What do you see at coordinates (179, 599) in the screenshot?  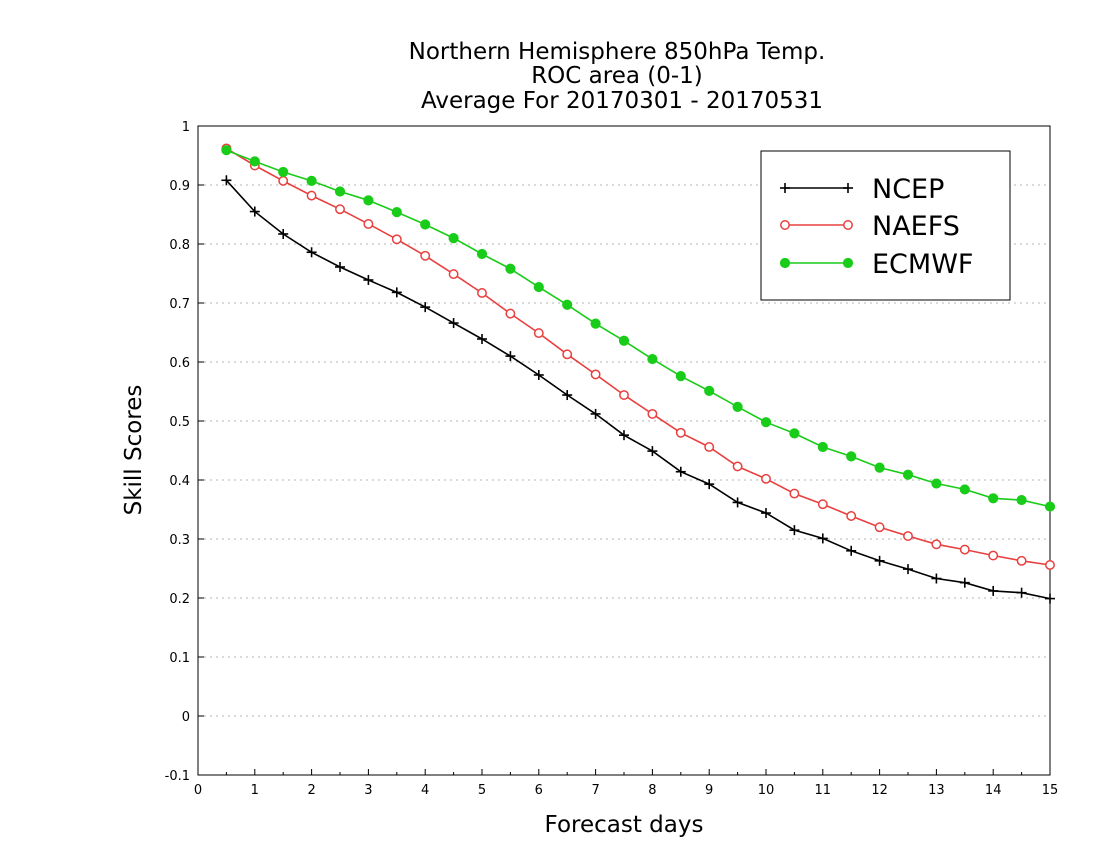 I see `y-tick-label: 0.2` at bounding box center [179, 599].